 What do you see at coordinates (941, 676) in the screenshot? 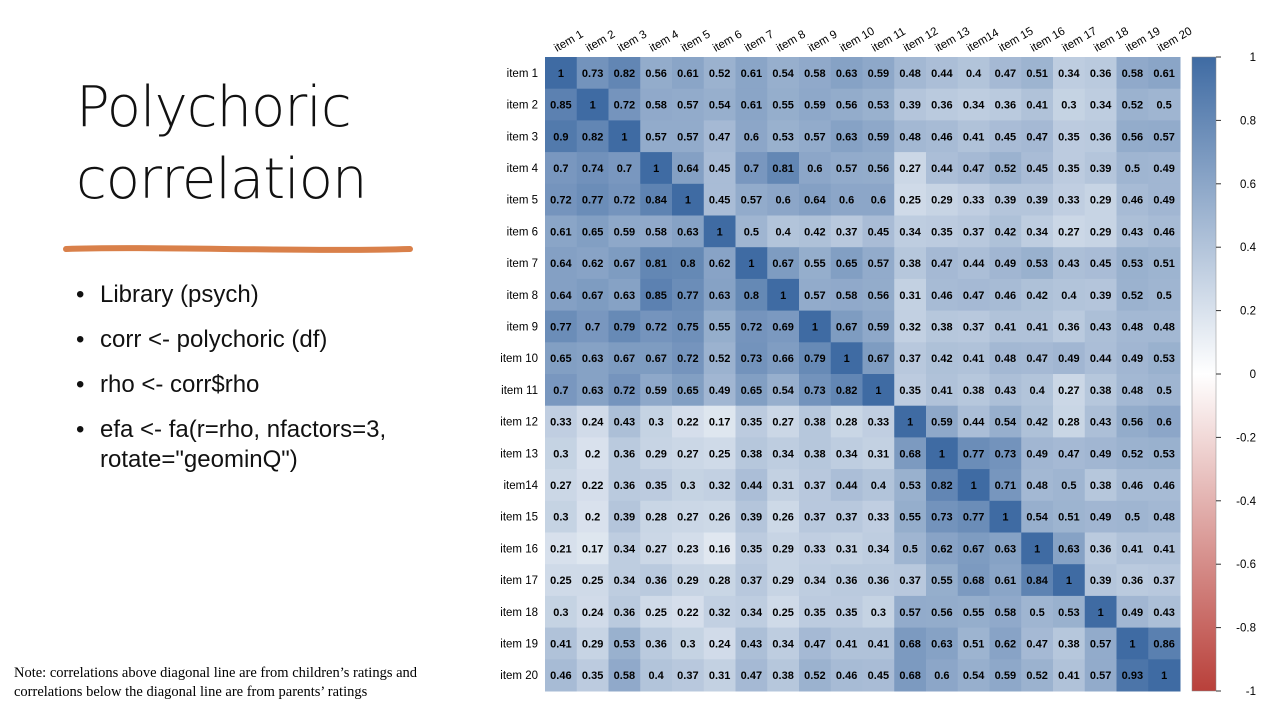
I see `cell-label: 0.6` at bounding box center [941, 676].